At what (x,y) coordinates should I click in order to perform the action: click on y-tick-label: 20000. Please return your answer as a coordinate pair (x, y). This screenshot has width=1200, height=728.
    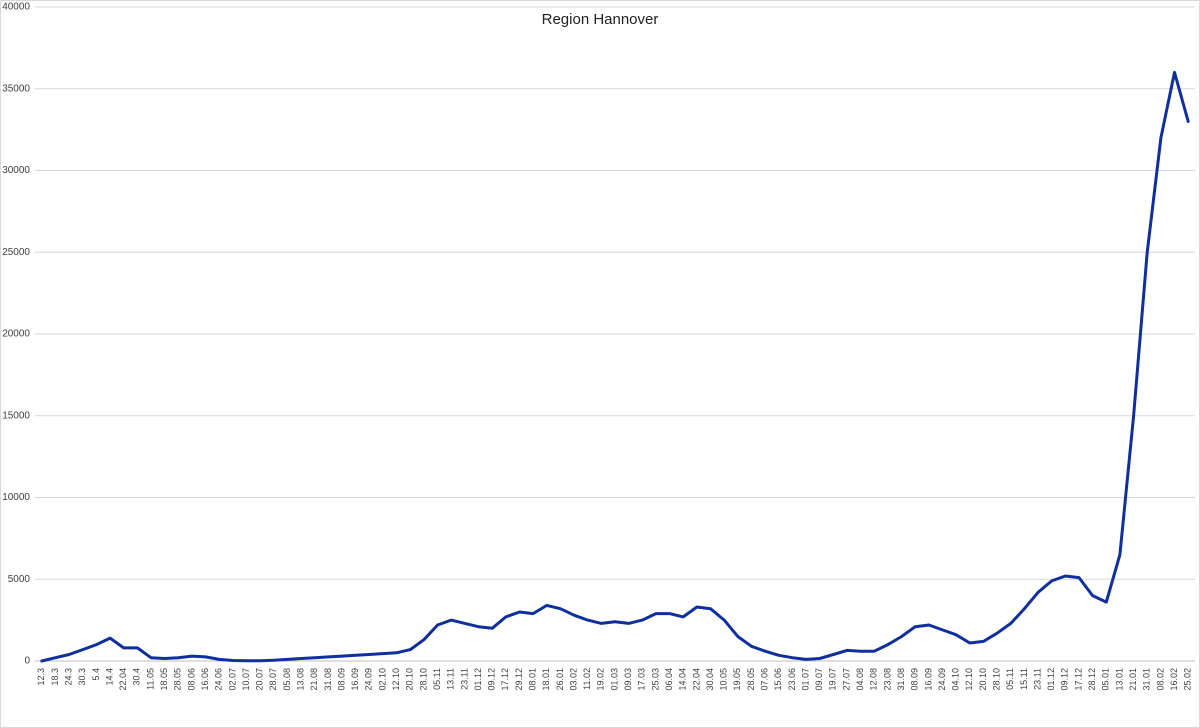
    Looking at the image, I should click on (16, 334).